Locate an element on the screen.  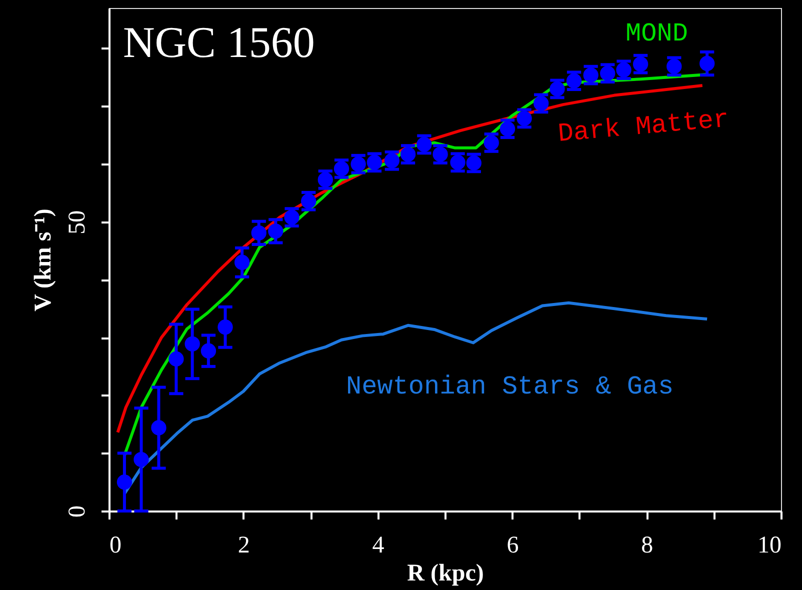
y-axis-title: V (km s⁻¹) is located at coordinates (43, 260).